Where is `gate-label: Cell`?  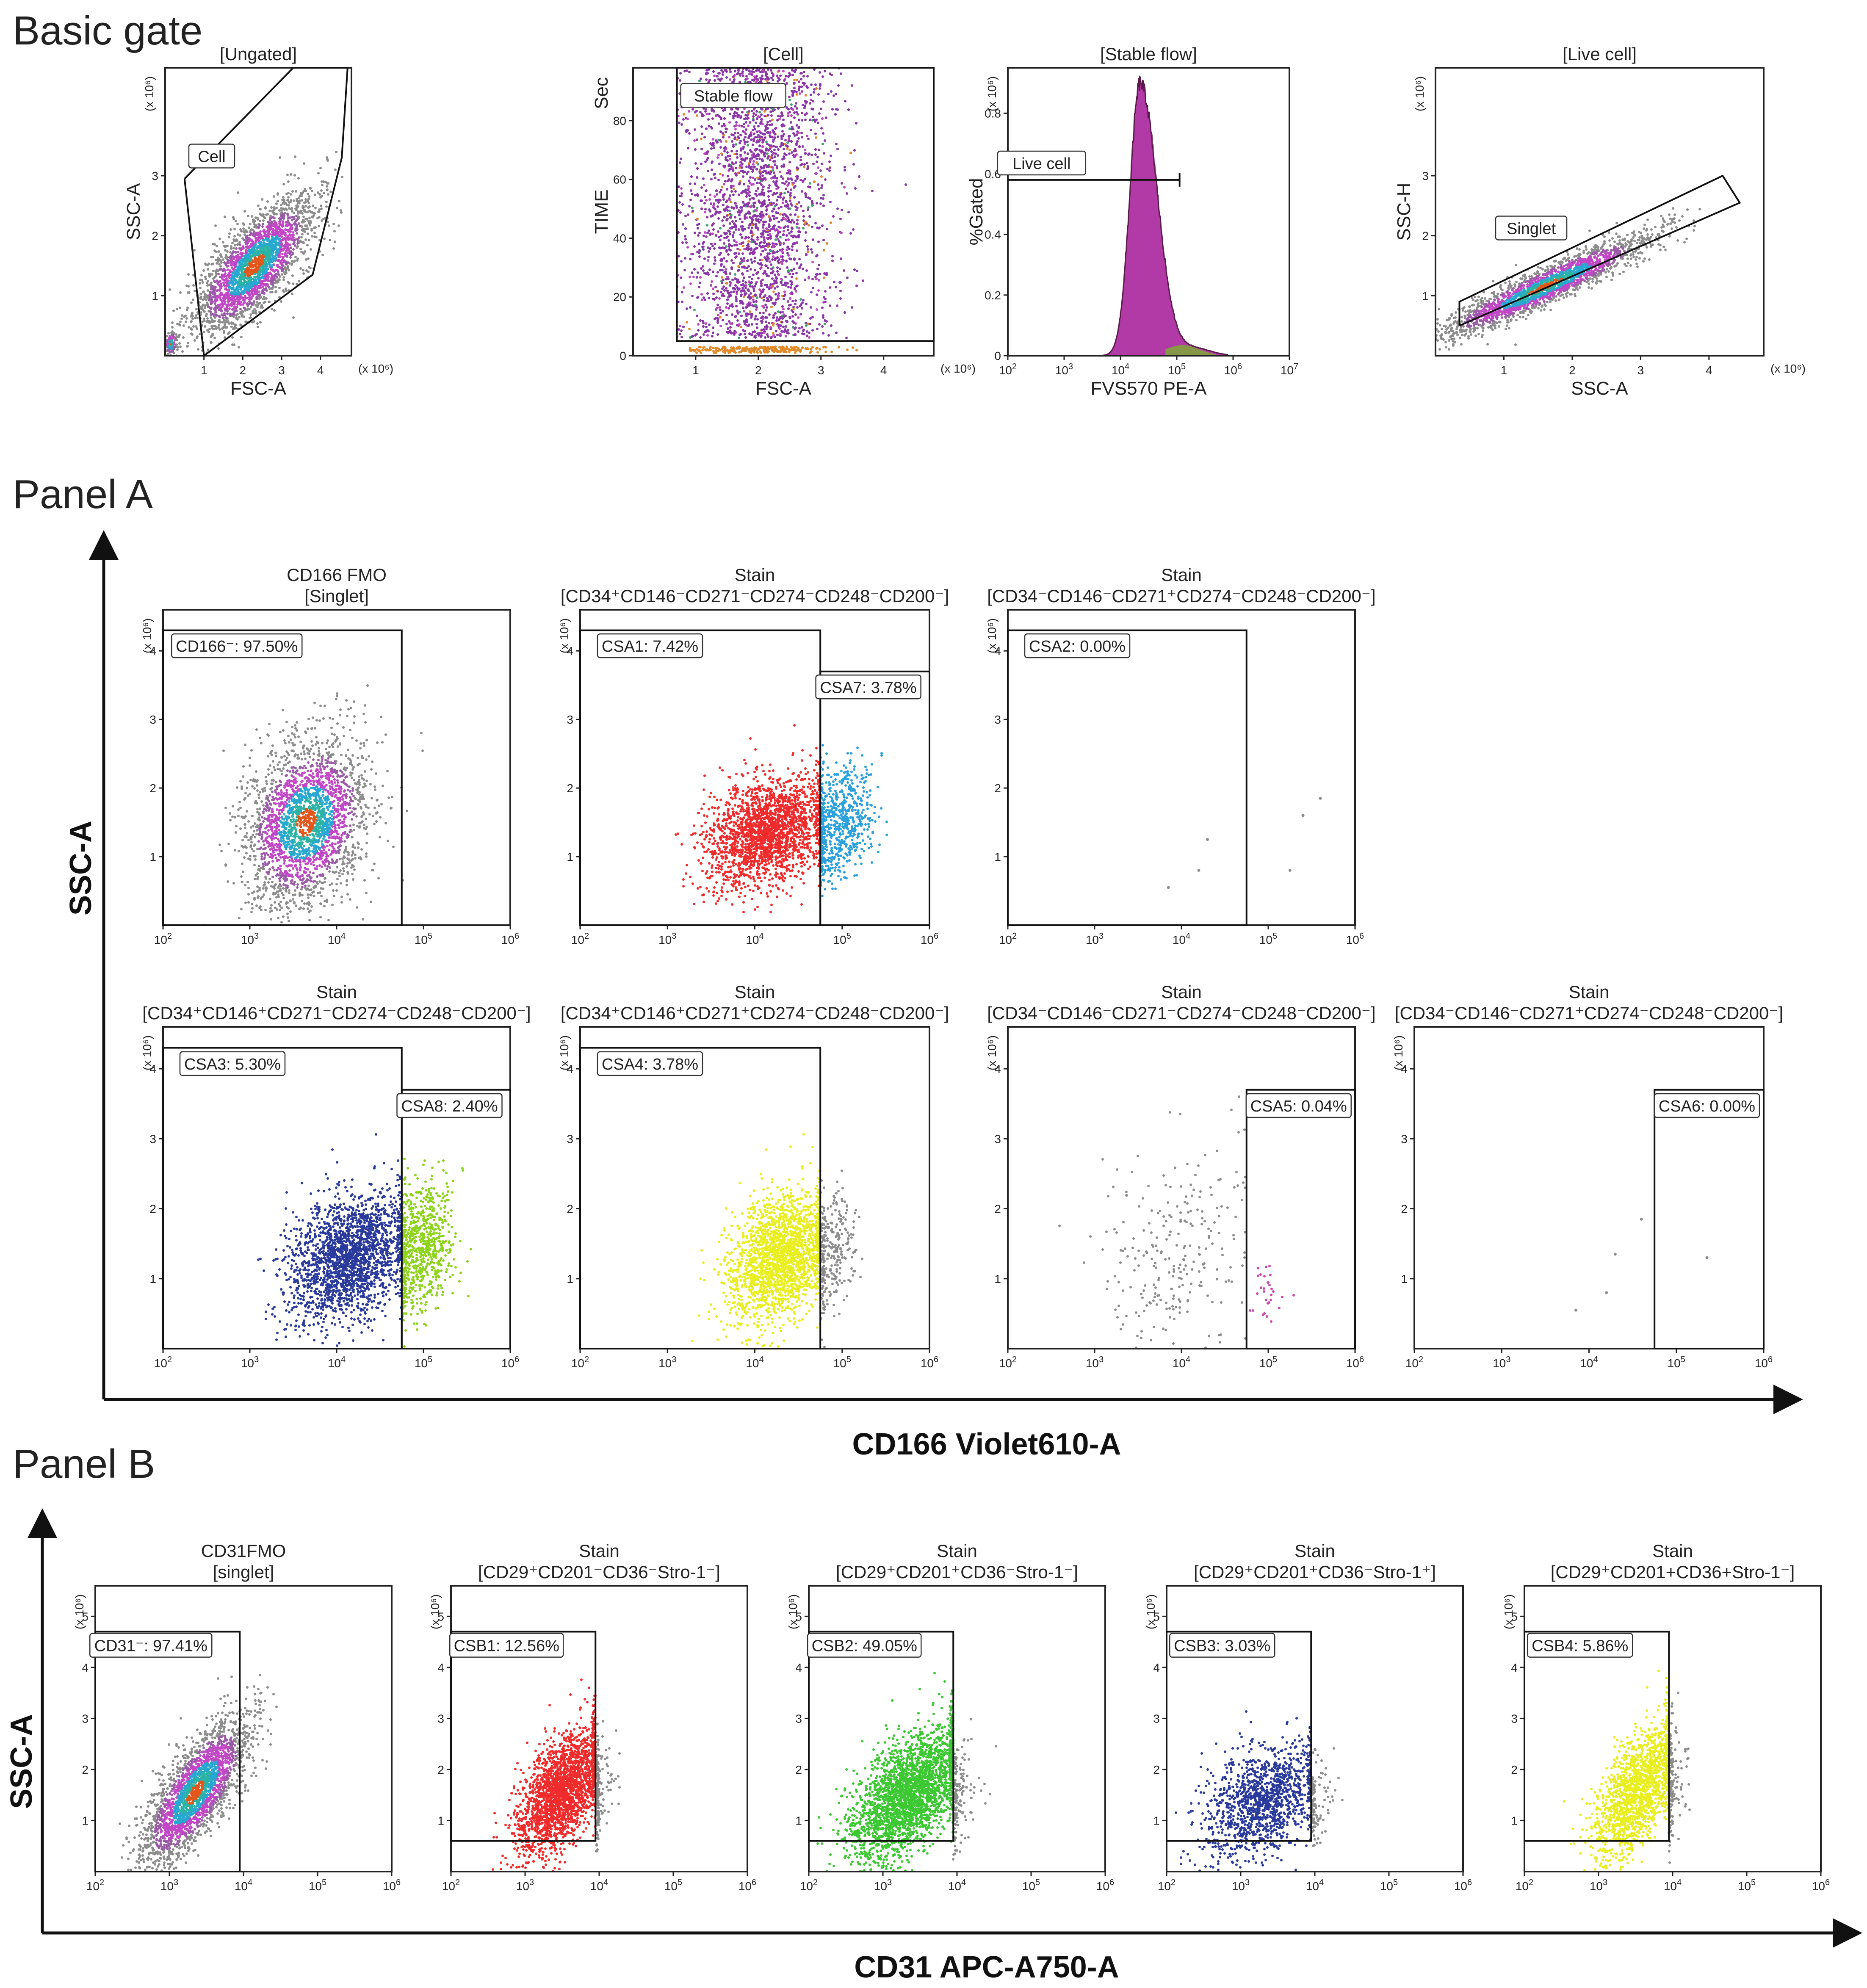
gate-label: Cell is located at coordinates (212, 157).